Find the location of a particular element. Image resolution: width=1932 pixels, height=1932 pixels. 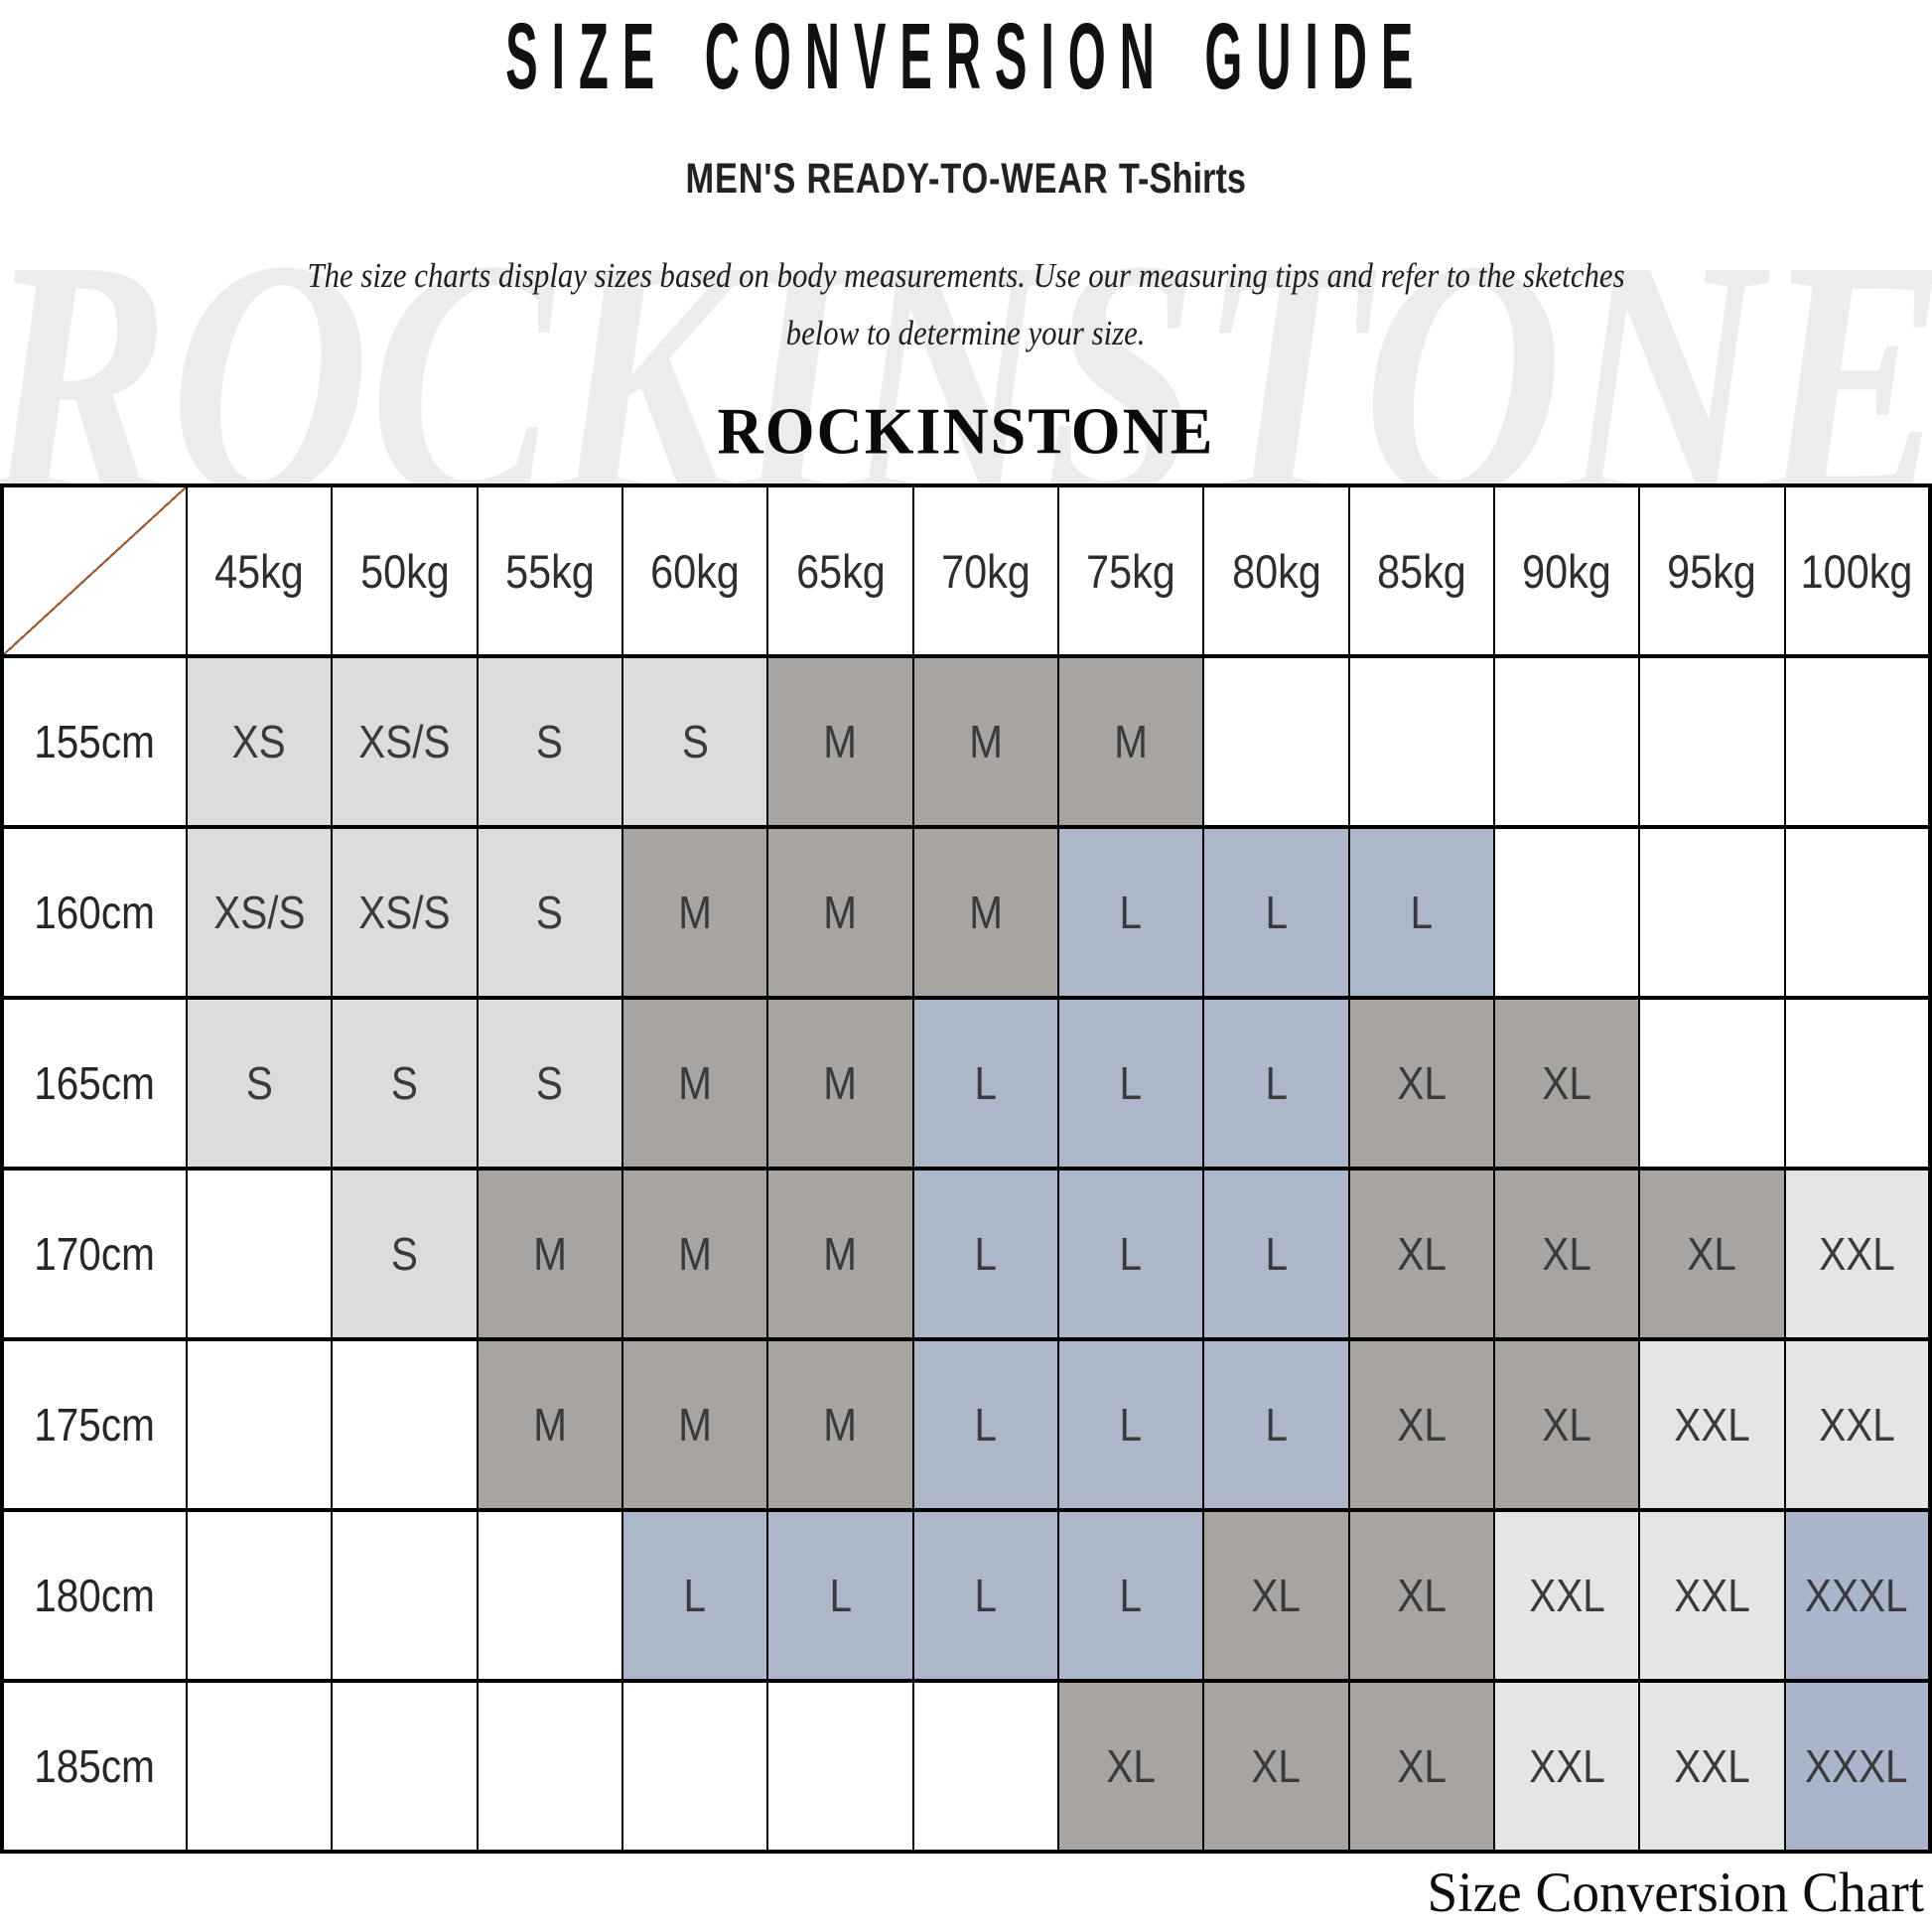

size-cell-165cm-60kg: M is located at coordinates (695, 1083).